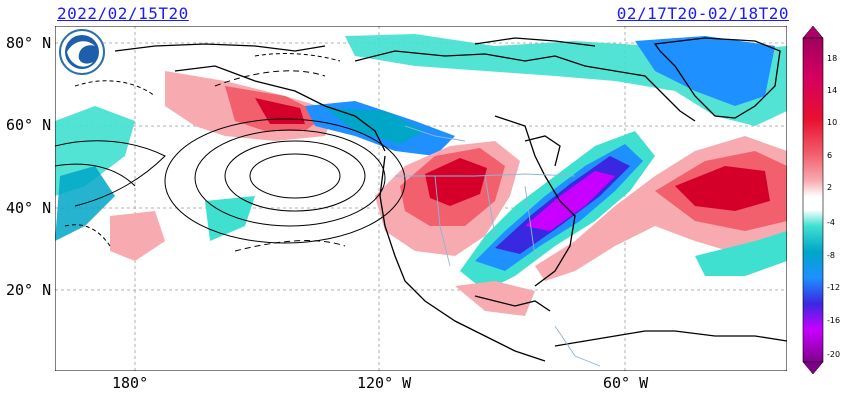  I want to click on lon-label-120w: 120° W, so click(384, 383).